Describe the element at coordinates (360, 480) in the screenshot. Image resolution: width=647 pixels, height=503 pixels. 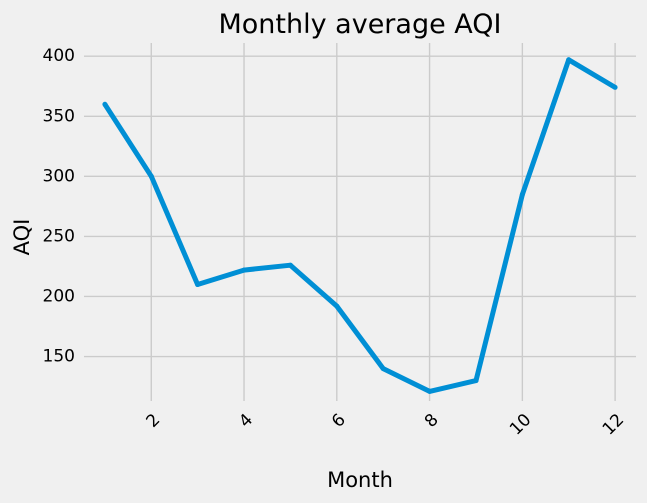
I see `x-axis-label: Month` at that location.